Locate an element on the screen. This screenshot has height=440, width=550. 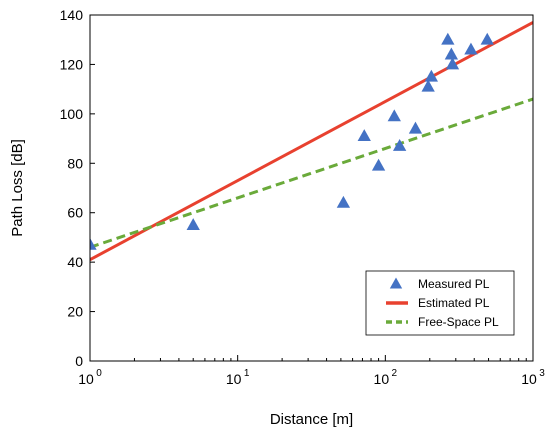
y-tick-label: 80 is located at coordinates (75, 163).